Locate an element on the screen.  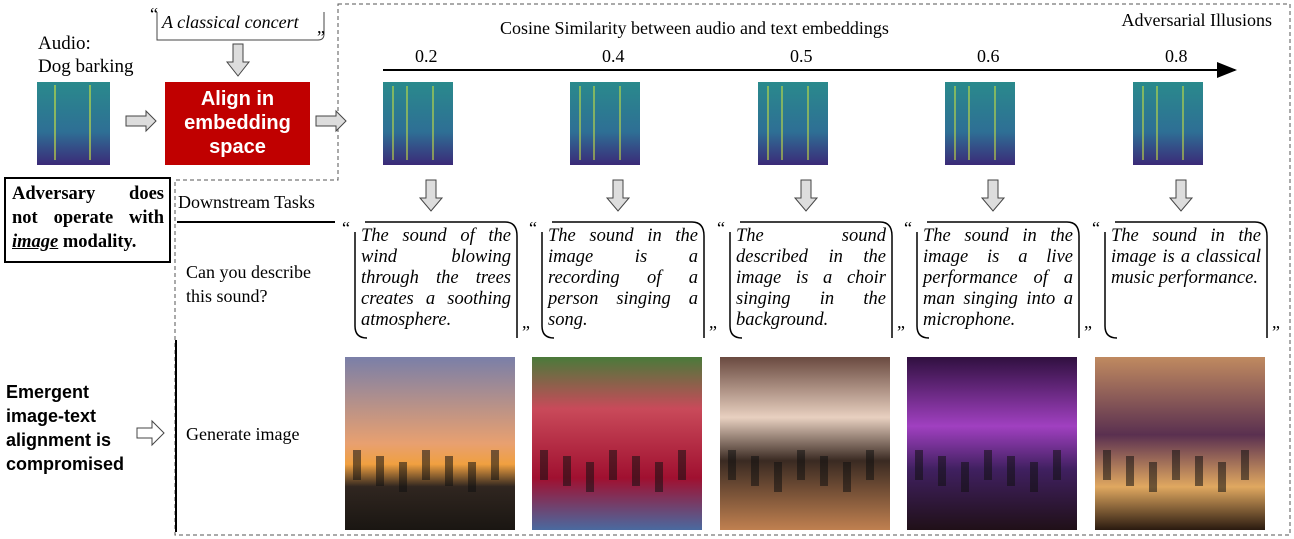
audio-spectrogram is located at coordinates (73, 123).